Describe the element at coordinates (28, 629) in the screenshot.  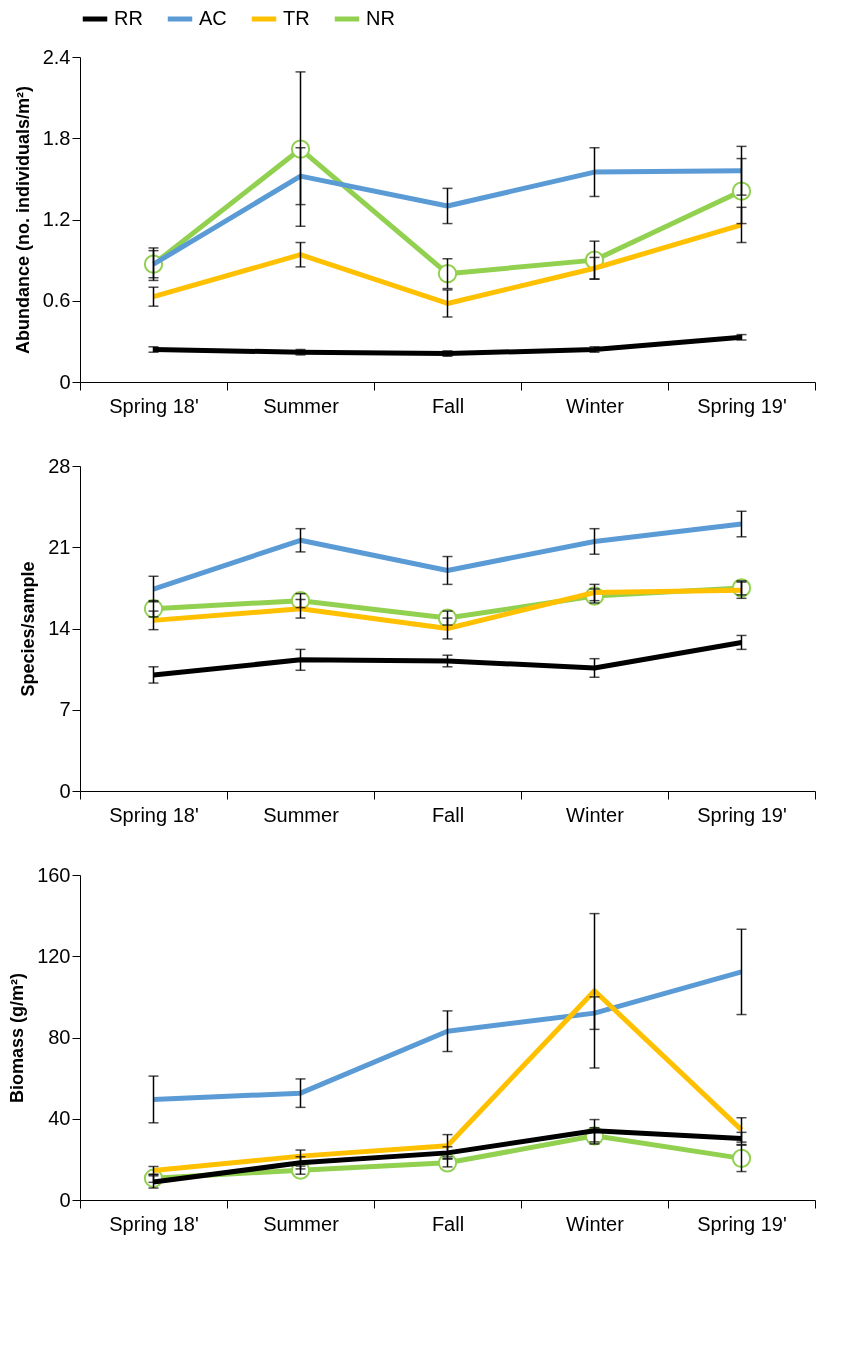
I see `y-axis-title: Species/sample` at that location.